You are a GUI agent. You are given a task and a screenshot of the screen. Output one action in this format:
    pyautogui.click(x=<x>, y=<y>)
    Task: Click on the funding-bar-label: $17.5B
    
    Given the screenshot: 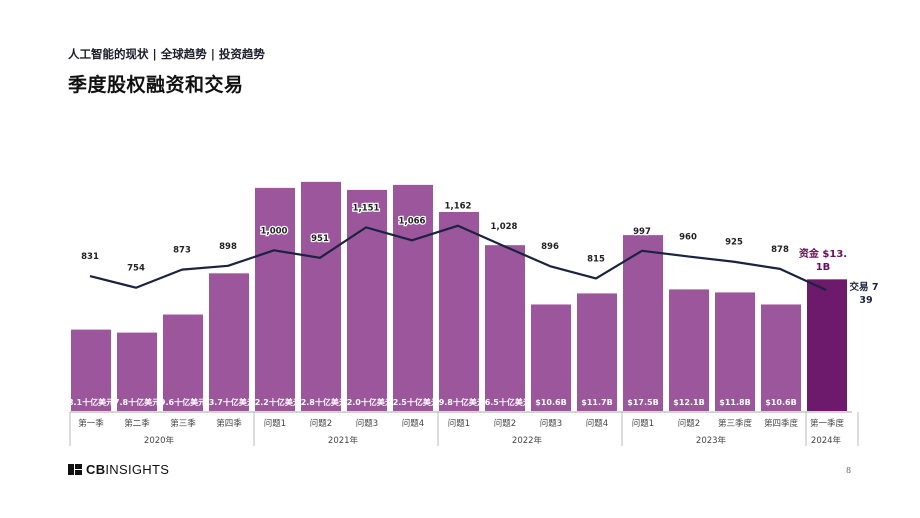 What is the action you would take?
    pyautogui.click(x=642, y=402)
    